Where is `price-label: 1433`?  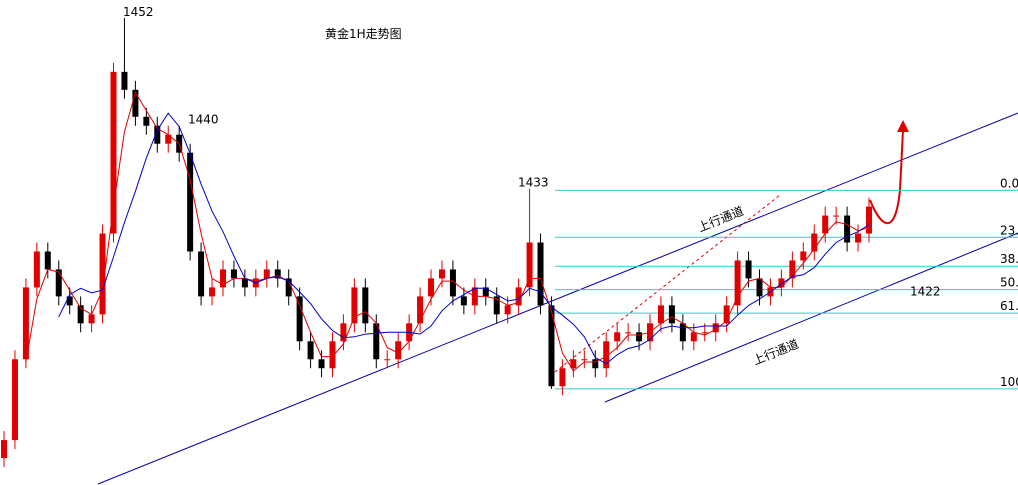 price-label: 1433 is located at coordinates (533, 183).